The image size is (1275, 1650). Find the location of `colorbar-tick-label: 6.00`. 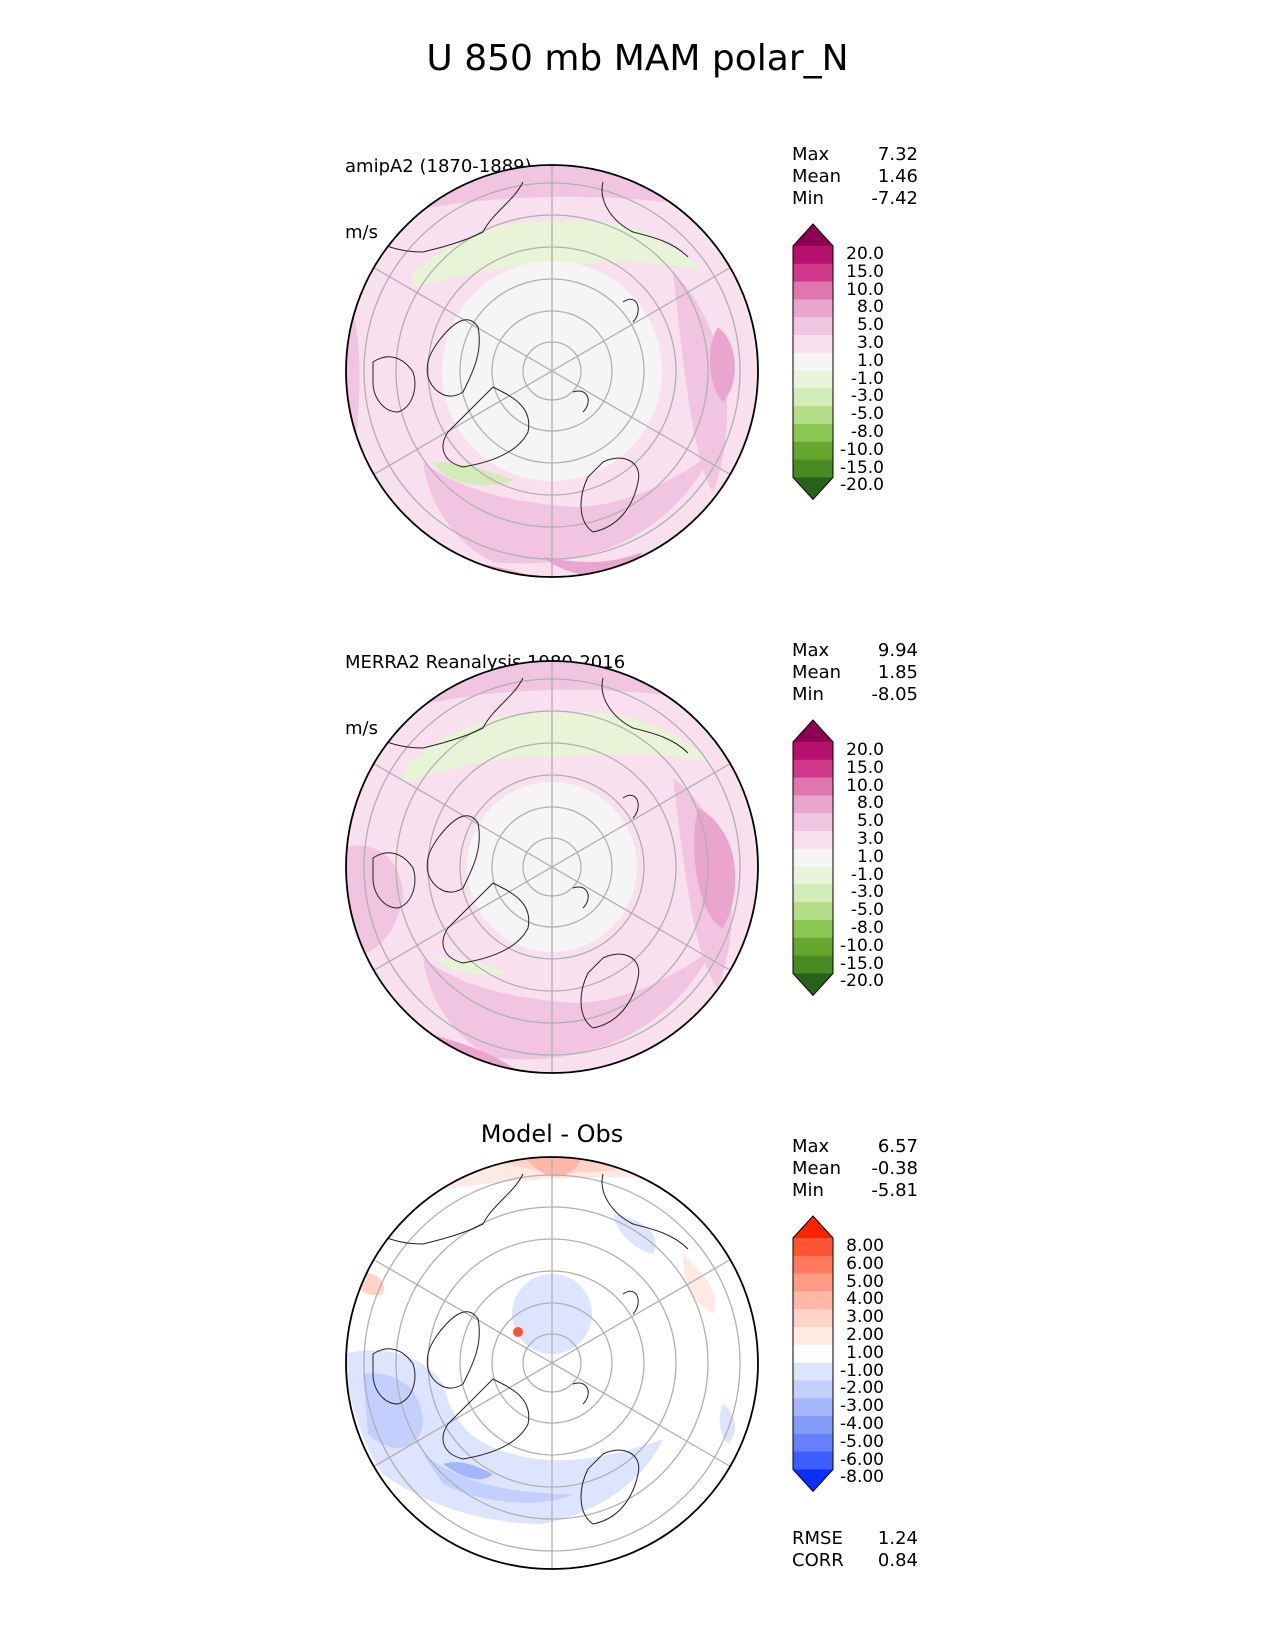

colorbar-tick-label: 6.00 is located at coordinates (865, 1263).